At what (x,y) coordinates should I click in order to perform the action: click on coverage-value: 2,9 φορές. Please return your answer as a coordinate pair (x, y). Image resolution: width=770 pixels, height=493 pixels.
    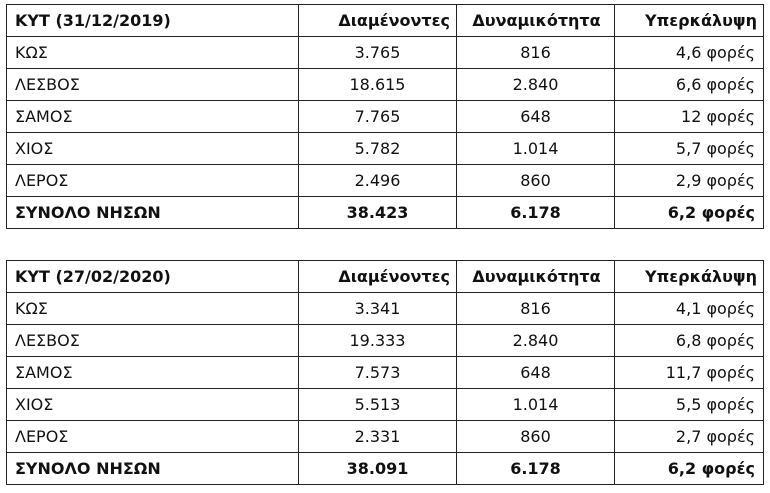
    Looking at the image, I should click on (689, 180).